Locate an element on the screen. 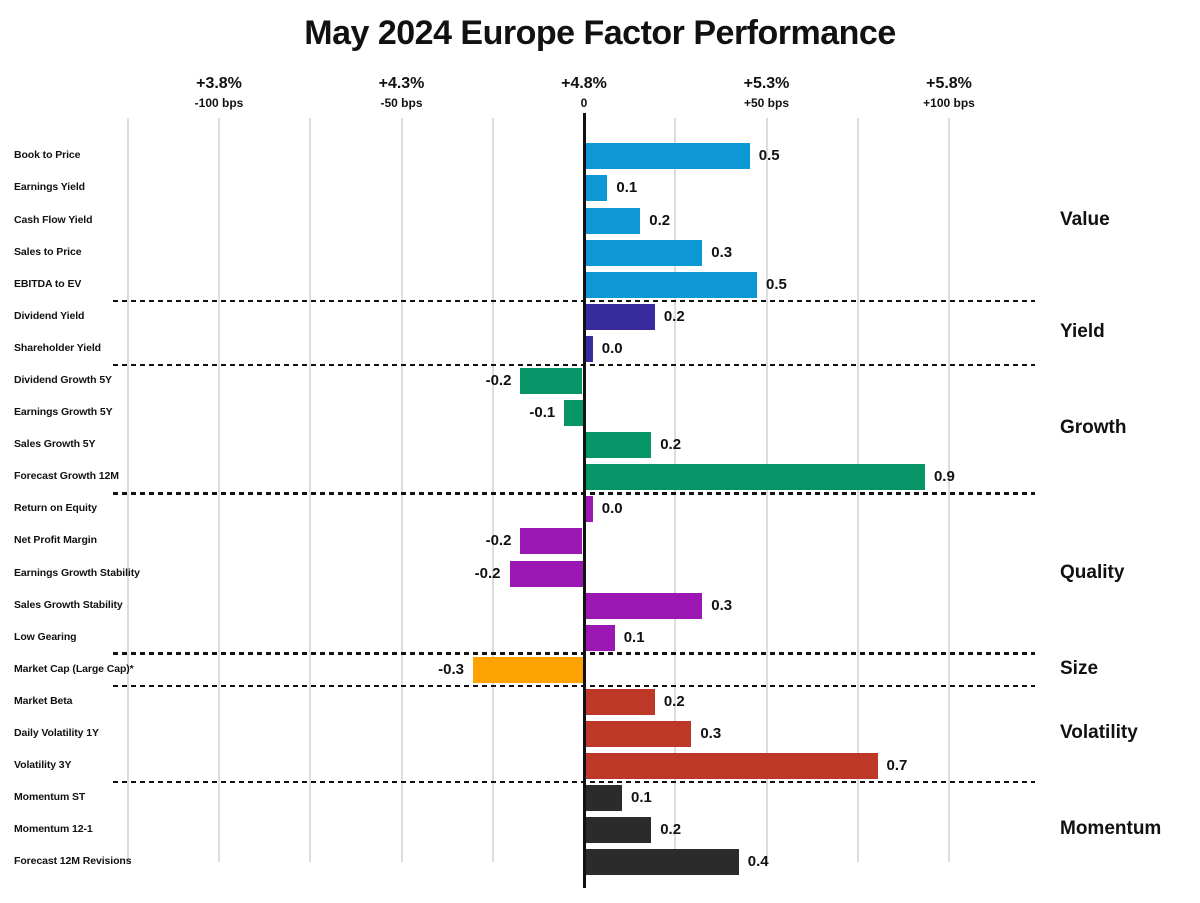 This screenshot has width=1200, height=903. factor-label: Earnings Growth 5Y is located at coordinates (63, 412).